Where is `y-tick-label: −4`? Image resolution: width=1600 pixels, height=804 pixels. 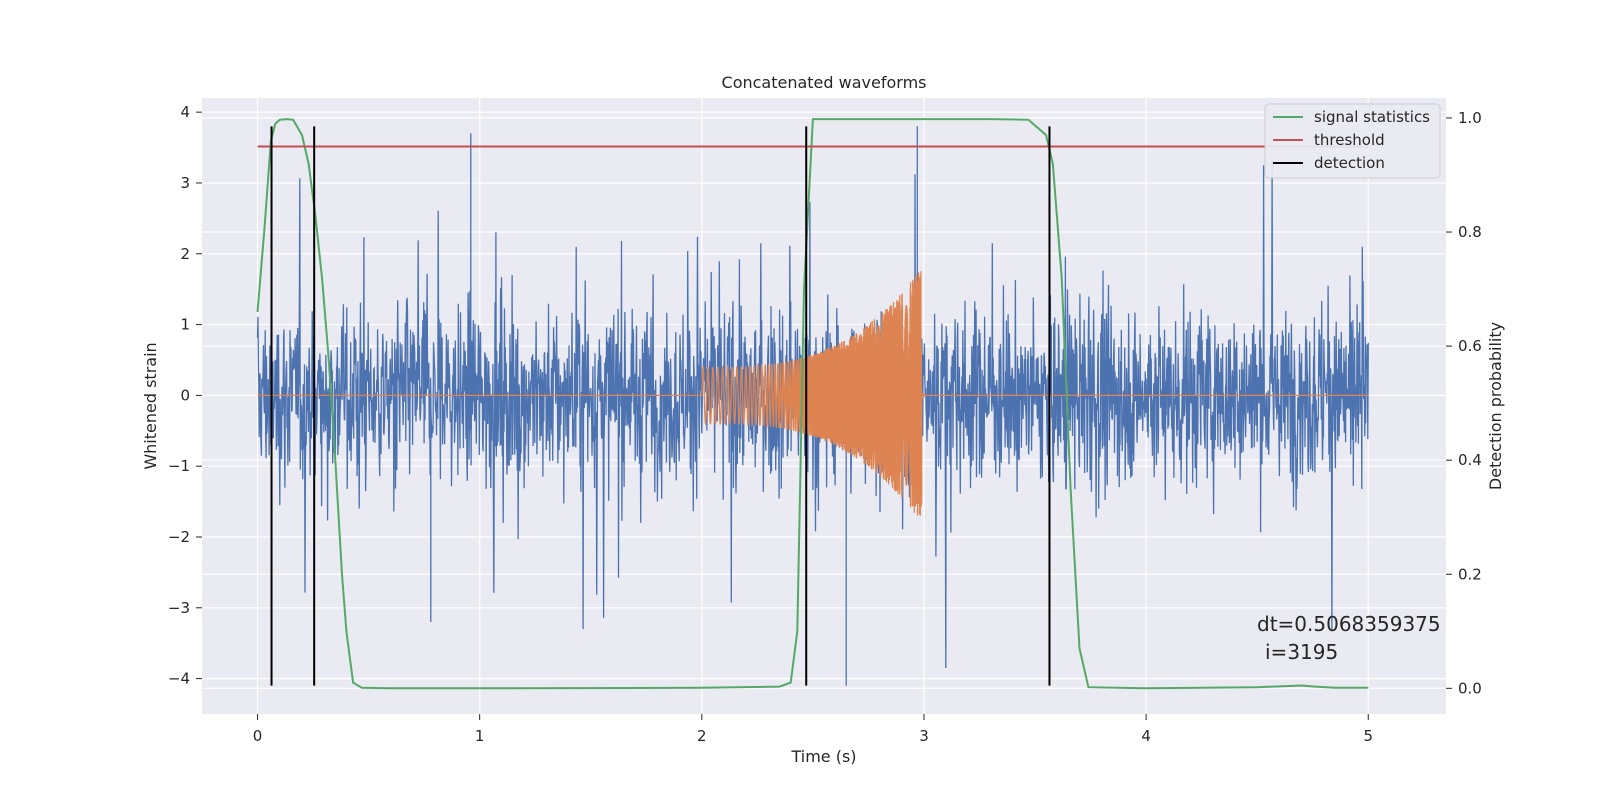
y-tick-label: −4 is located at coordinates (179, 679).